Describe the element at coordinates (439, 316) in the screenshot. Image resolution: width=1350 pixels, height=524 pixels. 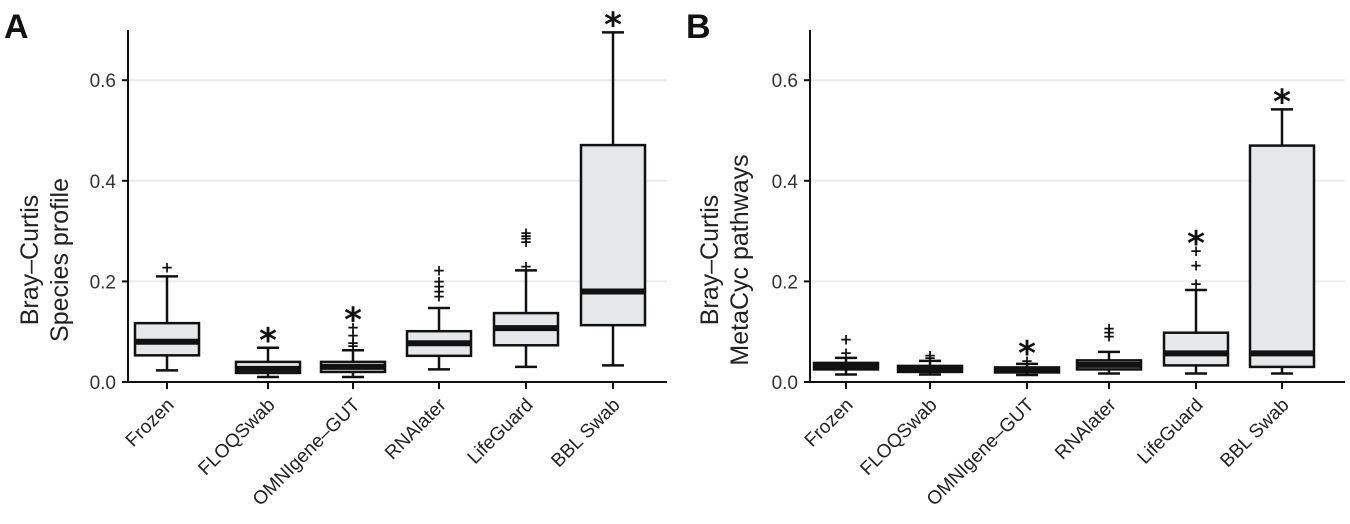
I see `box-rnalater: +++++` at that location.